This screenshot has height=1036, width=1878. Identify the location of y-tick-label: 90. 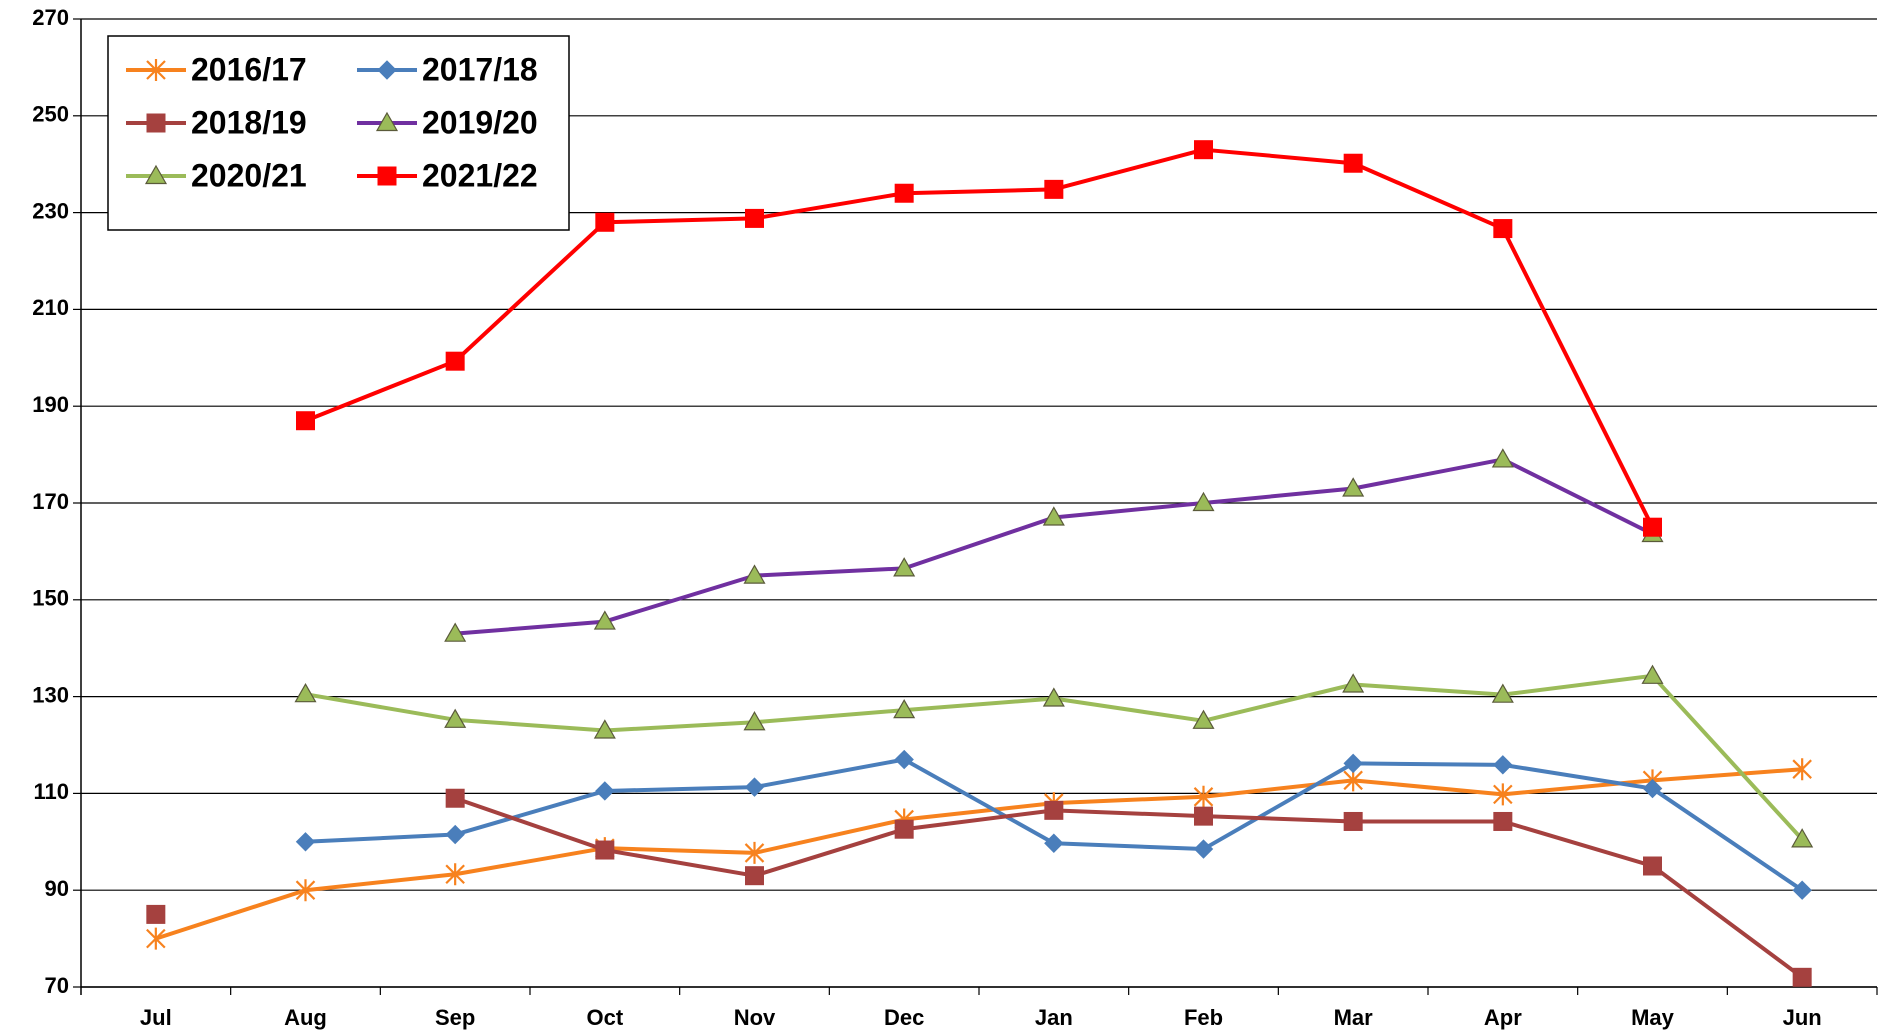
(57, 888).